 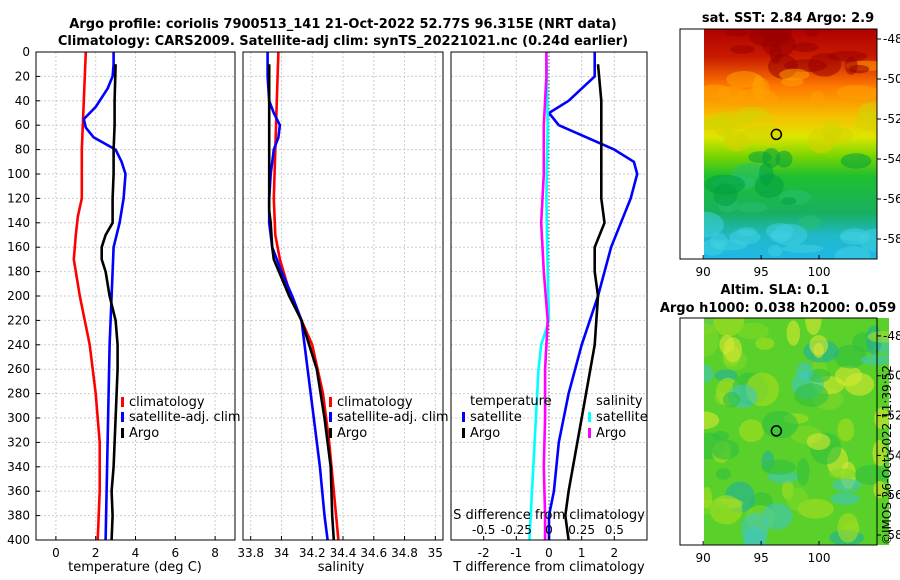 I want to click on salinity-series, so click(x=303, y=296).